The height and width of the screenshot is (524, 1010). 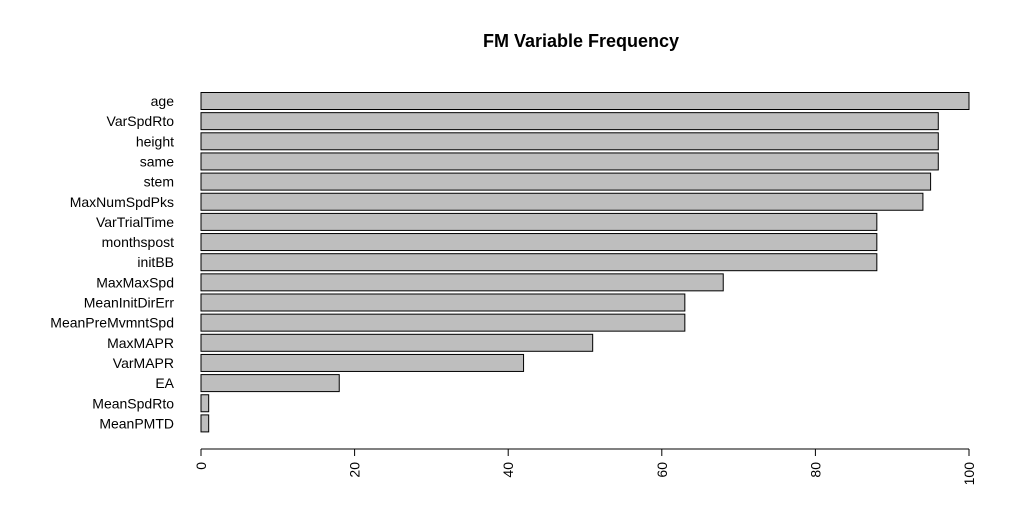 What do you see at coordinates (662, 470) in the screenshot?
I see `x-tick-label-60: 60` at bounding box center [662, 470].